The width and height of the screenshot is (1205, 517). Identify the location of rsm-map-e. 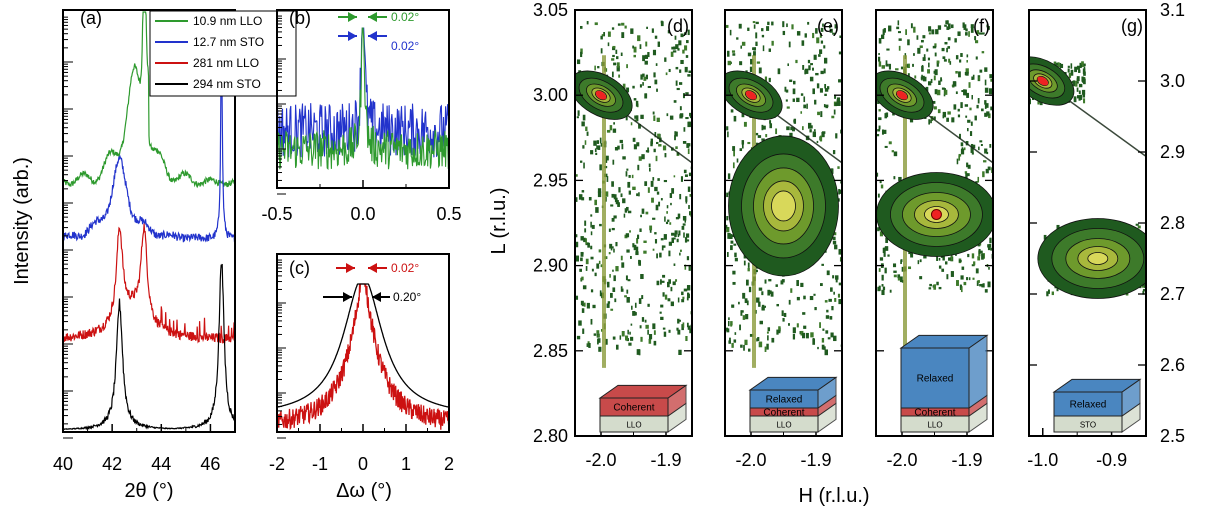
(783, 194).